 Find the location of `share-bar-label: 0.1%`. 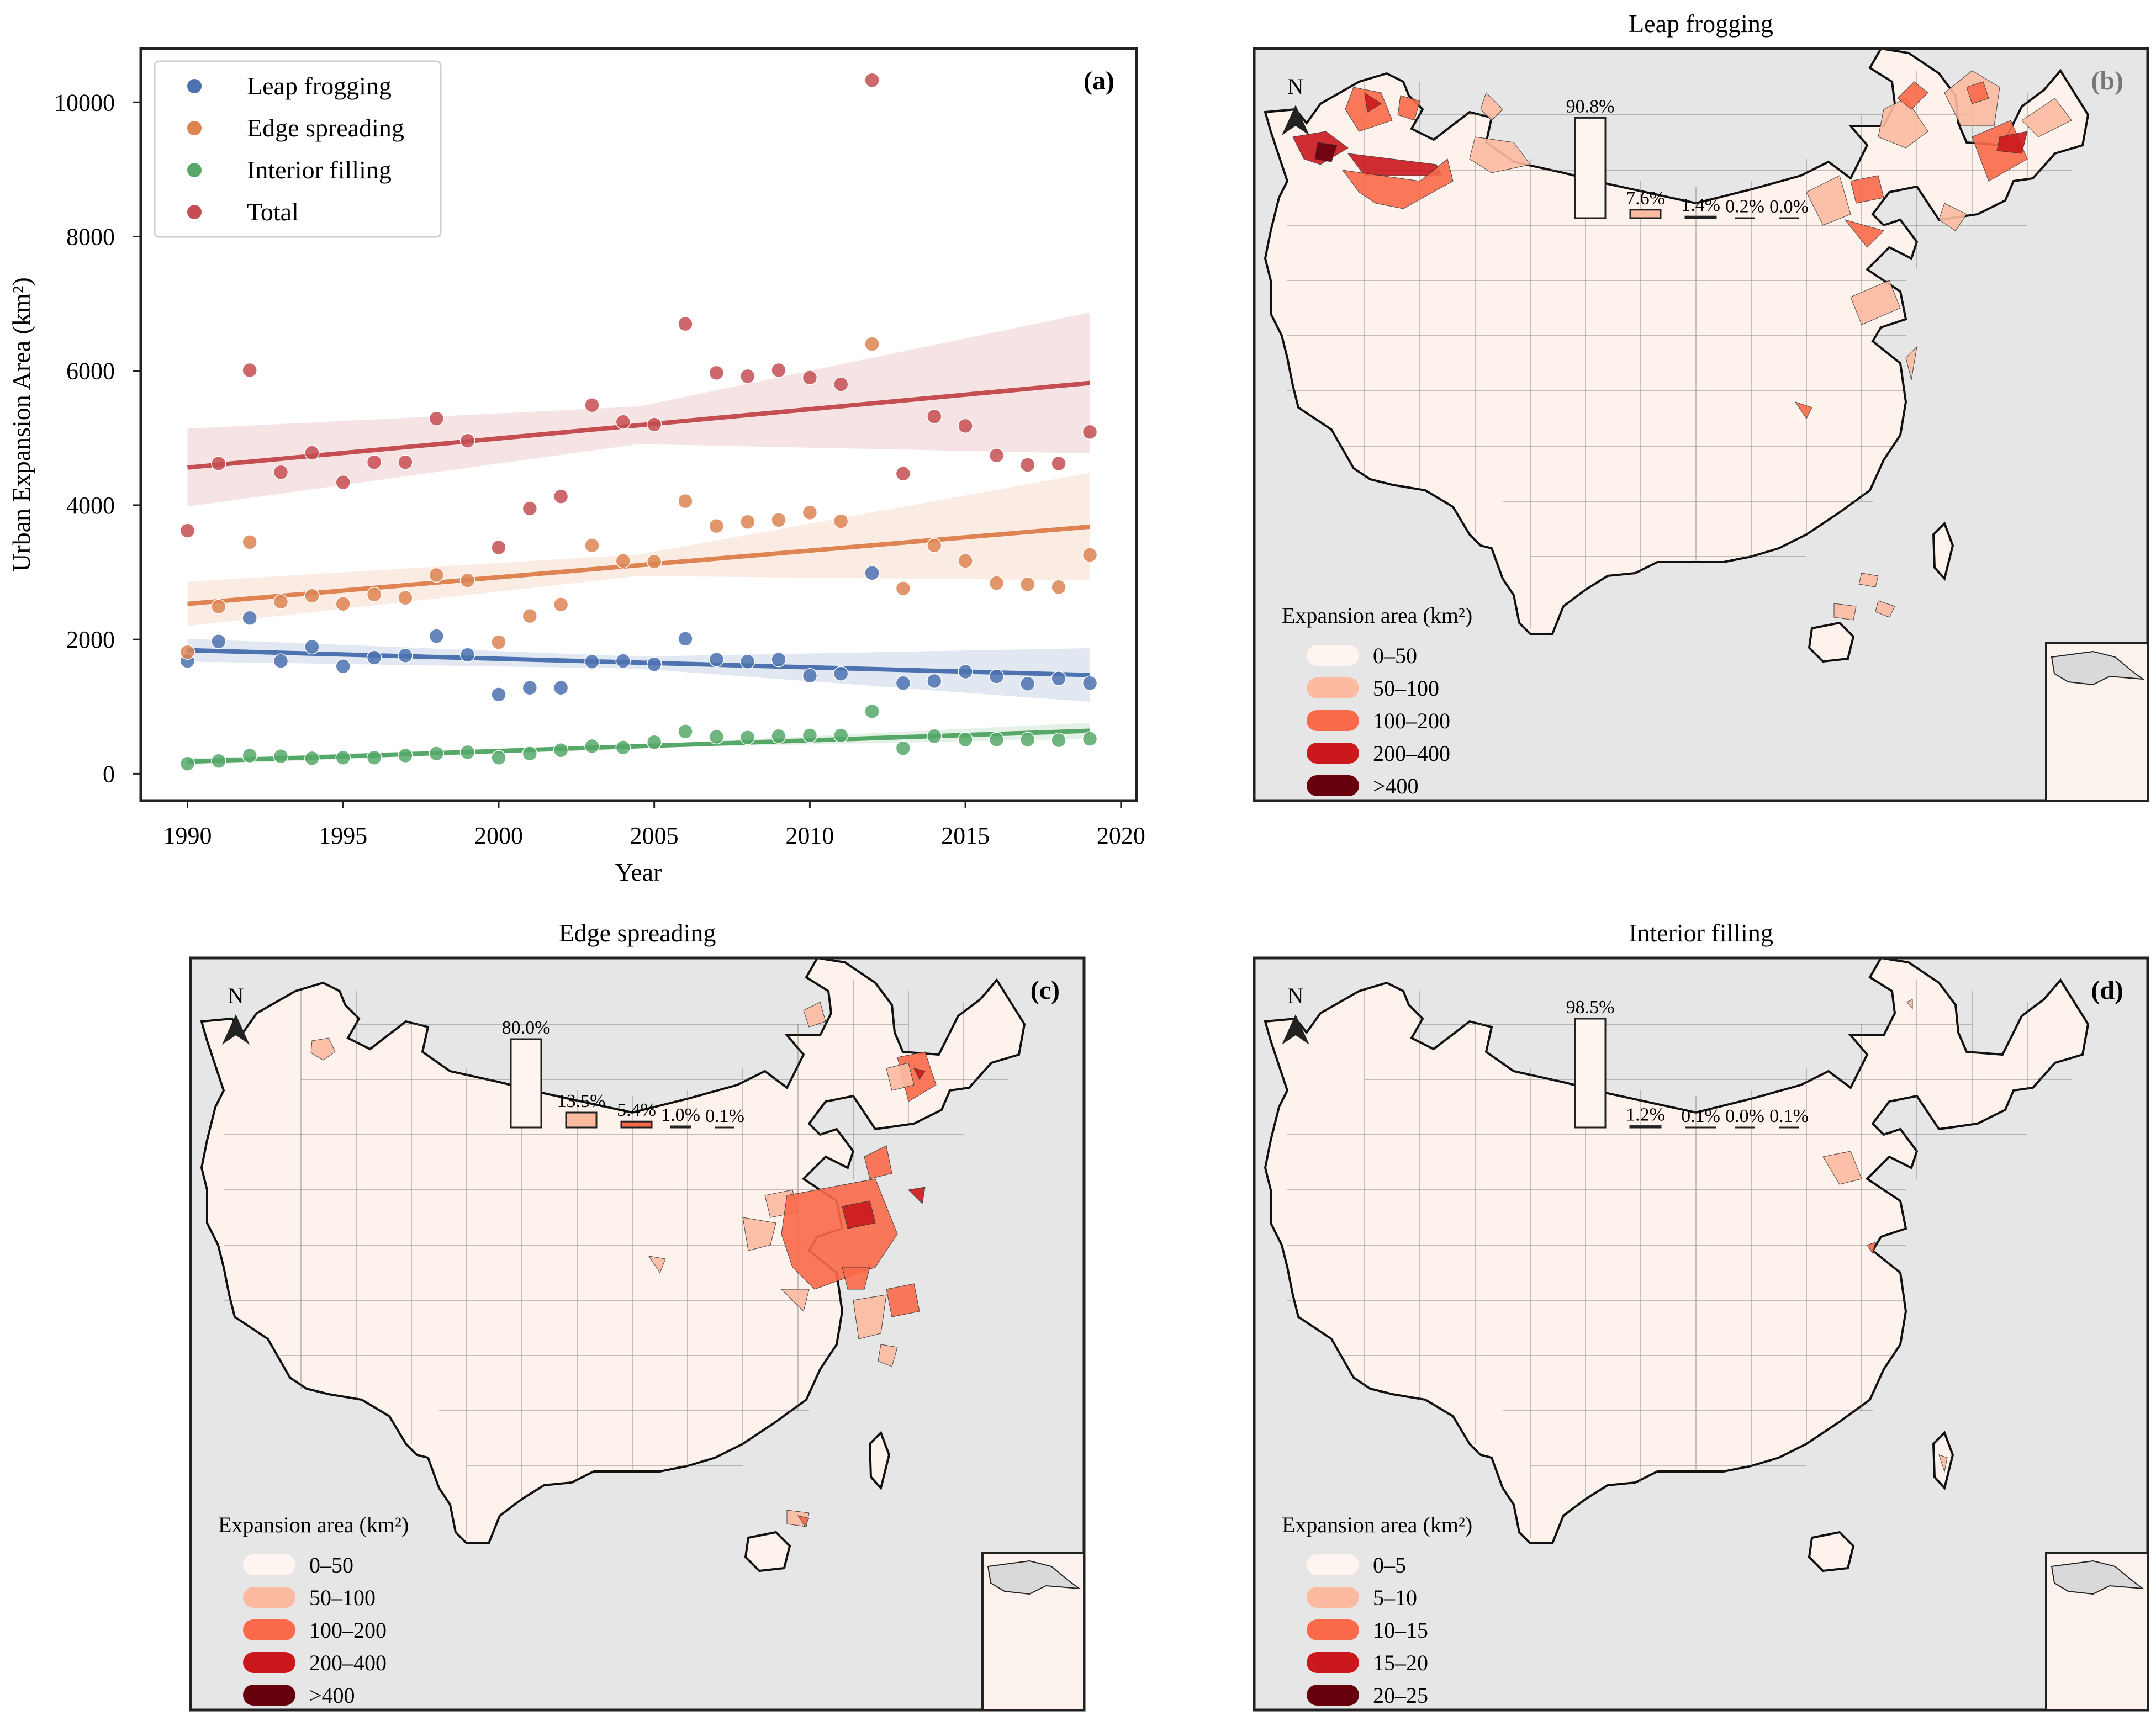

share-bar-label: 0.1% is located at coordinates (1701, 1116).